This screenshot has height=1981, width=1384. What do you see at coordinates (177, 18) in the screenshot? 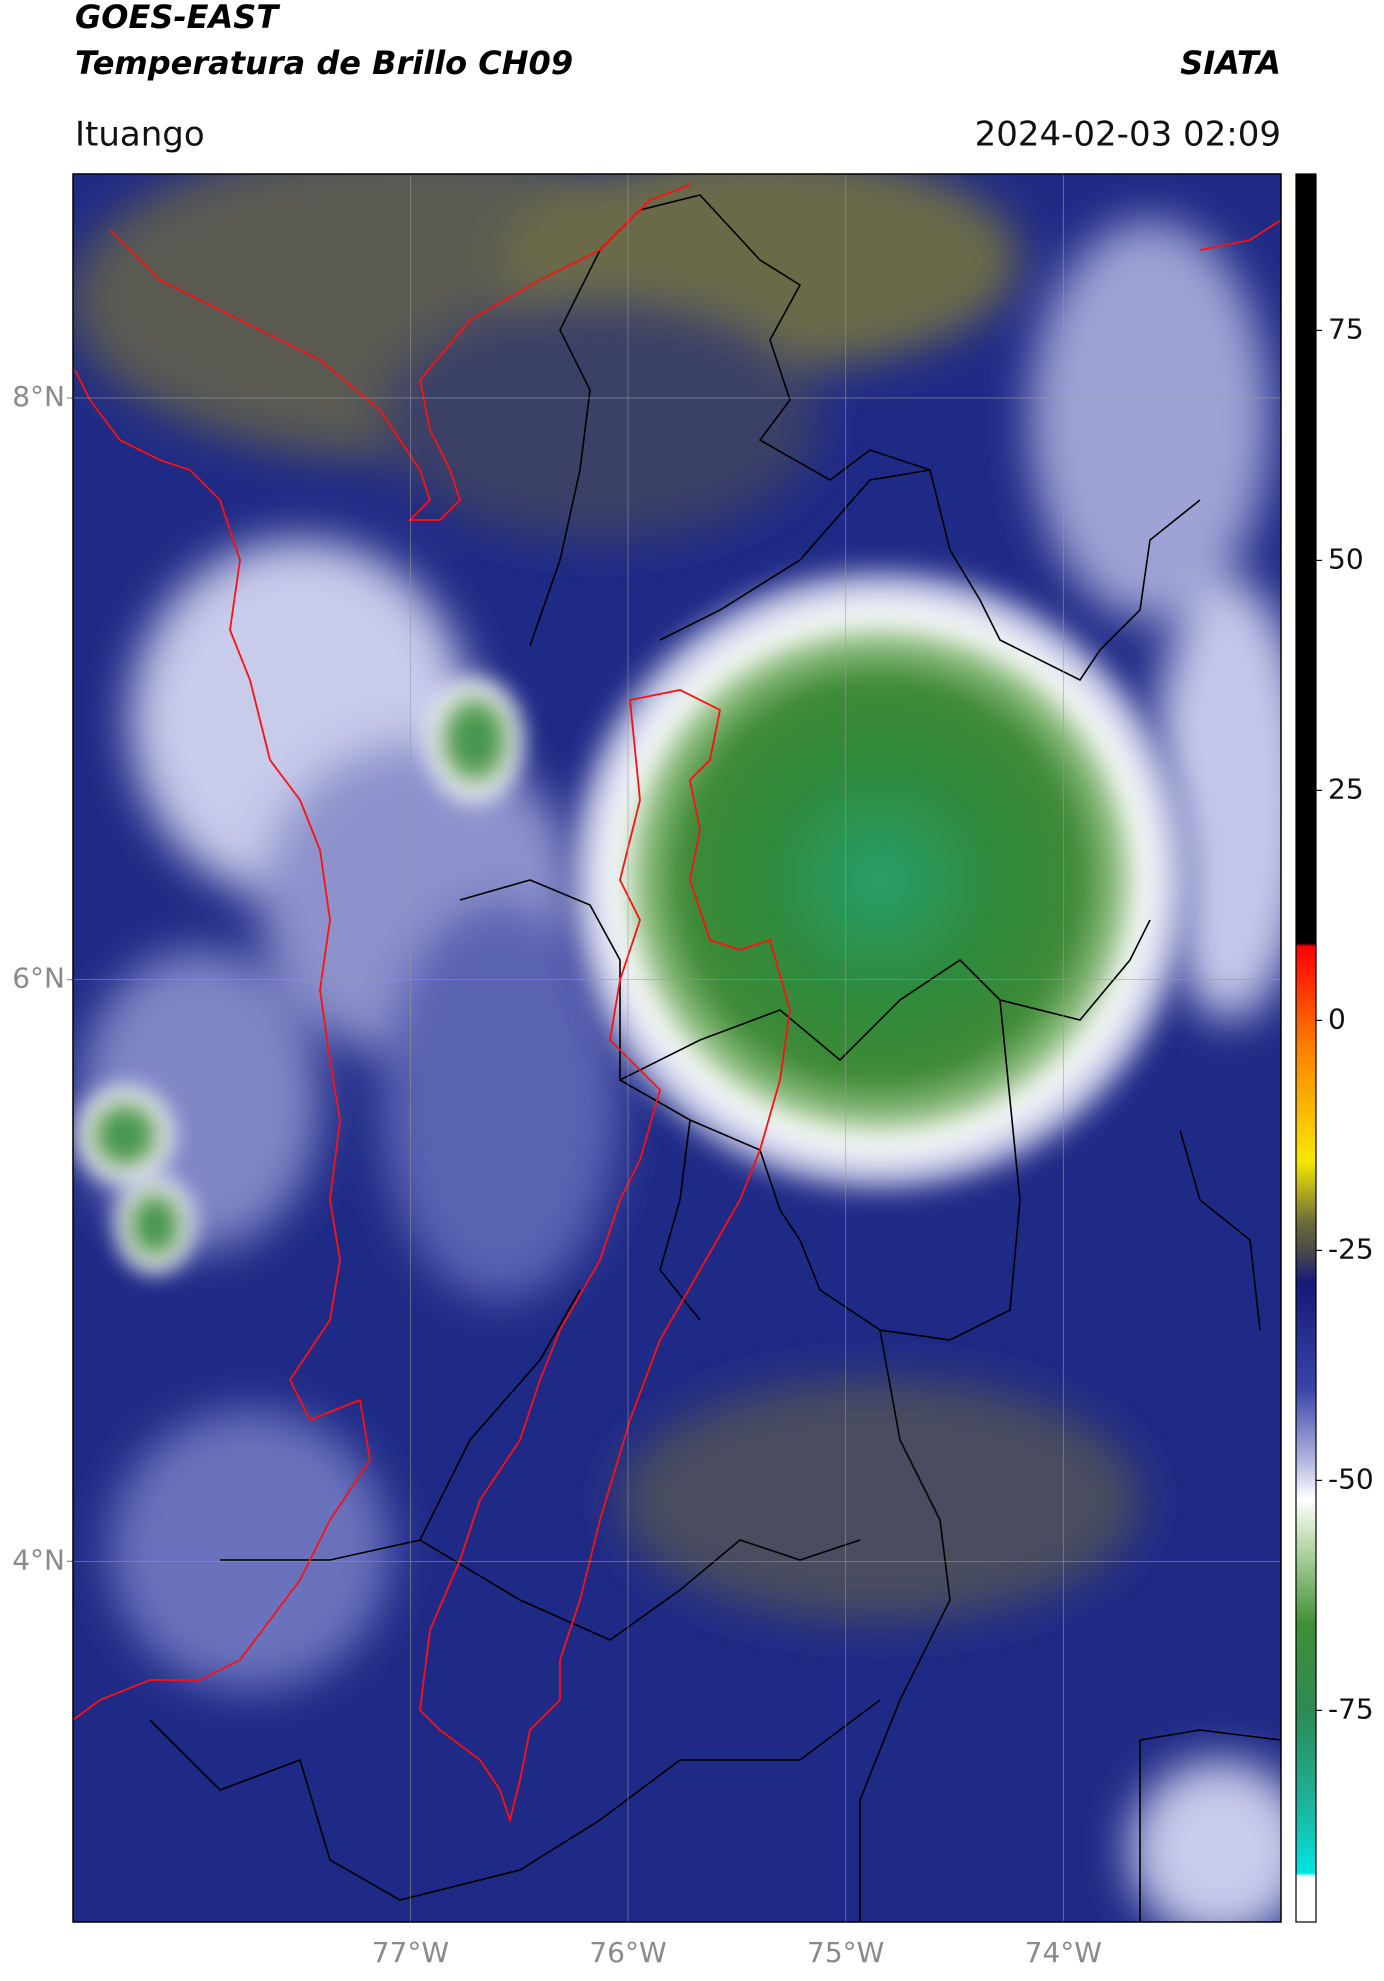
I see `satellite-title: GOES-EAST` at bounding box center [177, 18].